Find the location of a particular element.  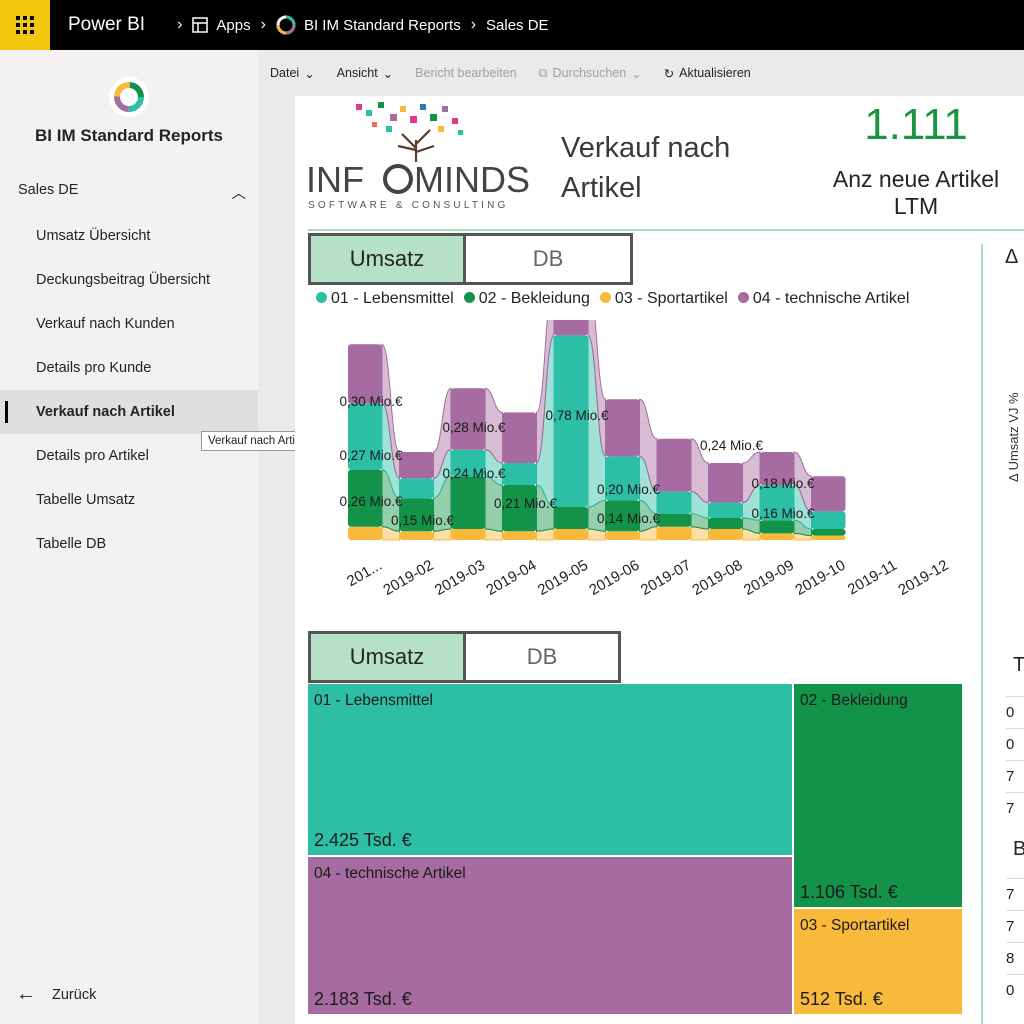

sidebar-item-tabelle-umsatz: Tabelle Umsatz is located at coordinates (86, 500).